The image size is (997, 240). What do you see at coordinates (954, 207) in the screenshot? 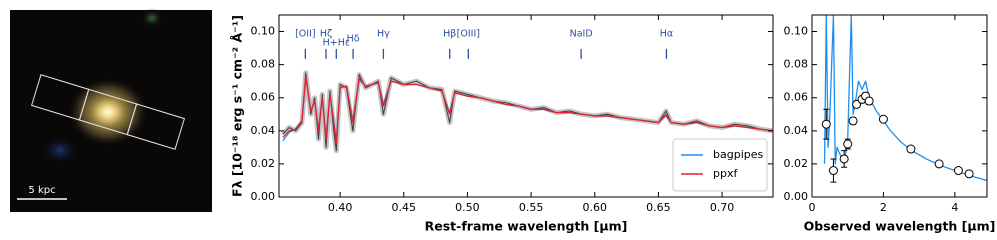
I see `x-tick-label: 4` at bounding box center [954, 207].